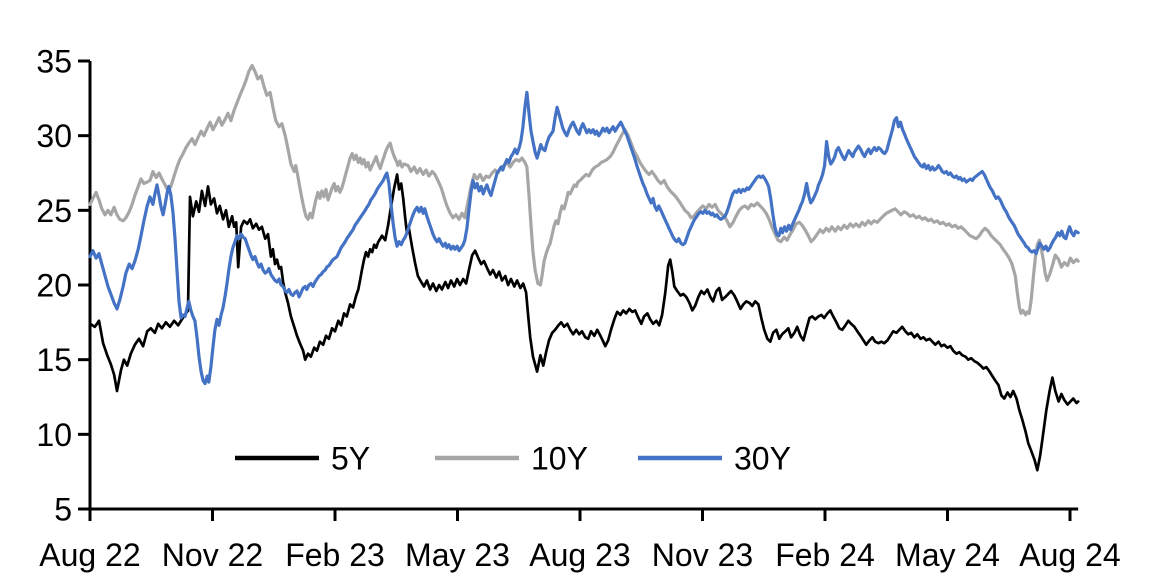 Image resolution: width=1152 pixels, height=584 pixels. Describe the element at coordinates (54, 136) in the screenshot. I see `y-tick-label: 30` at that location.